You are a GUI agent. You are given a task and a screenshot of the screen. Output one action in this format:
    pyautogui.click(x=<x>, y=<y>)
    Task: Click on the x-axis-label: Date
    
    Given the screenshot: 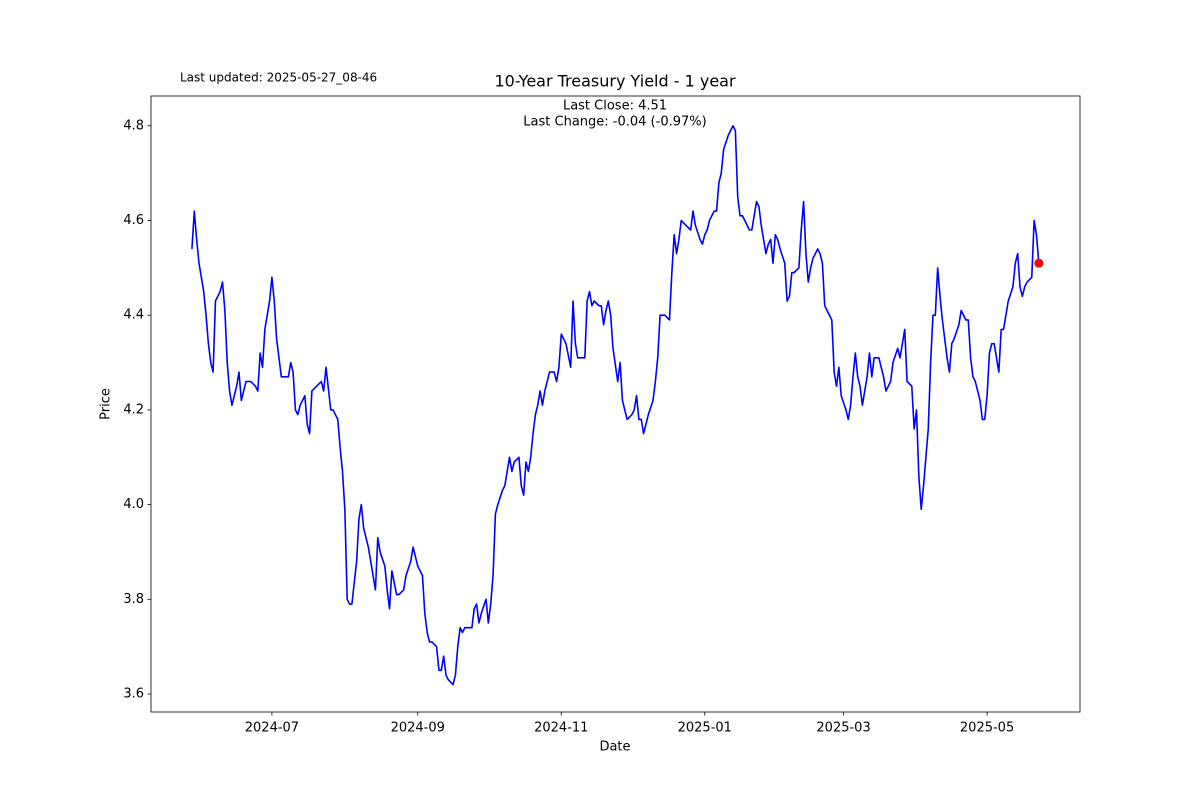 What is the action you would take?
    pyautogui.click(x=614, y=747)
    